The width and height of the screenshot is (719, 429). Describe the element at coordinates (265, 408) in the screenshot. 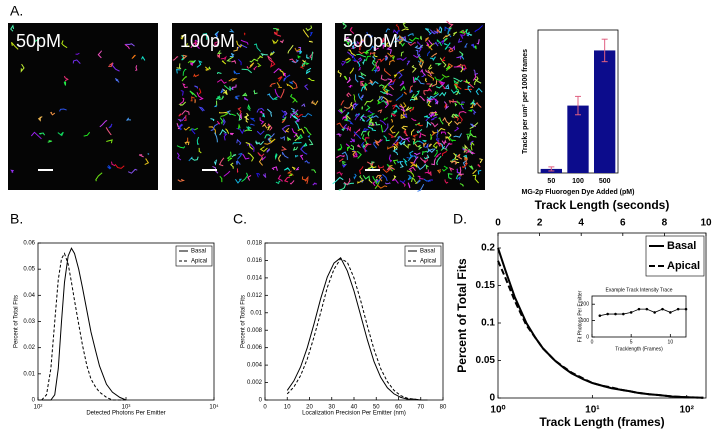

I see `x-tick-label: 0` at that location.